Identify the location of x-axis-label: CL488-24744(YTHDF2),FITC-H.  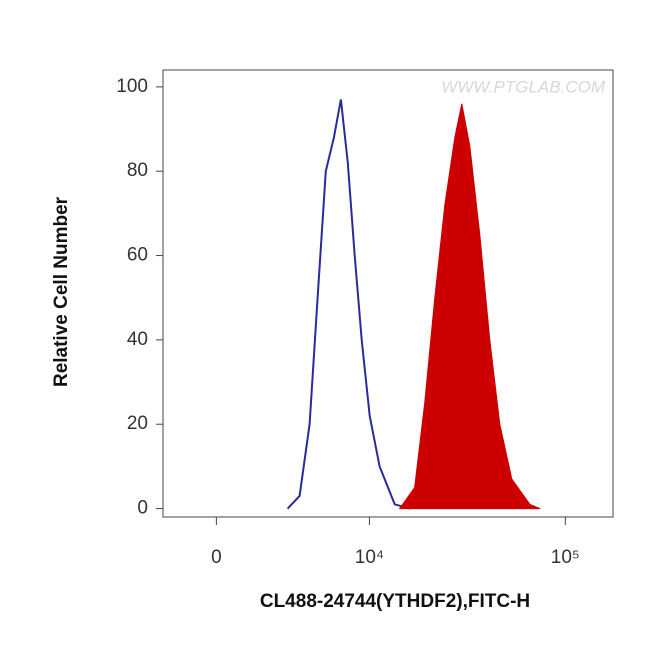
(395, 601).